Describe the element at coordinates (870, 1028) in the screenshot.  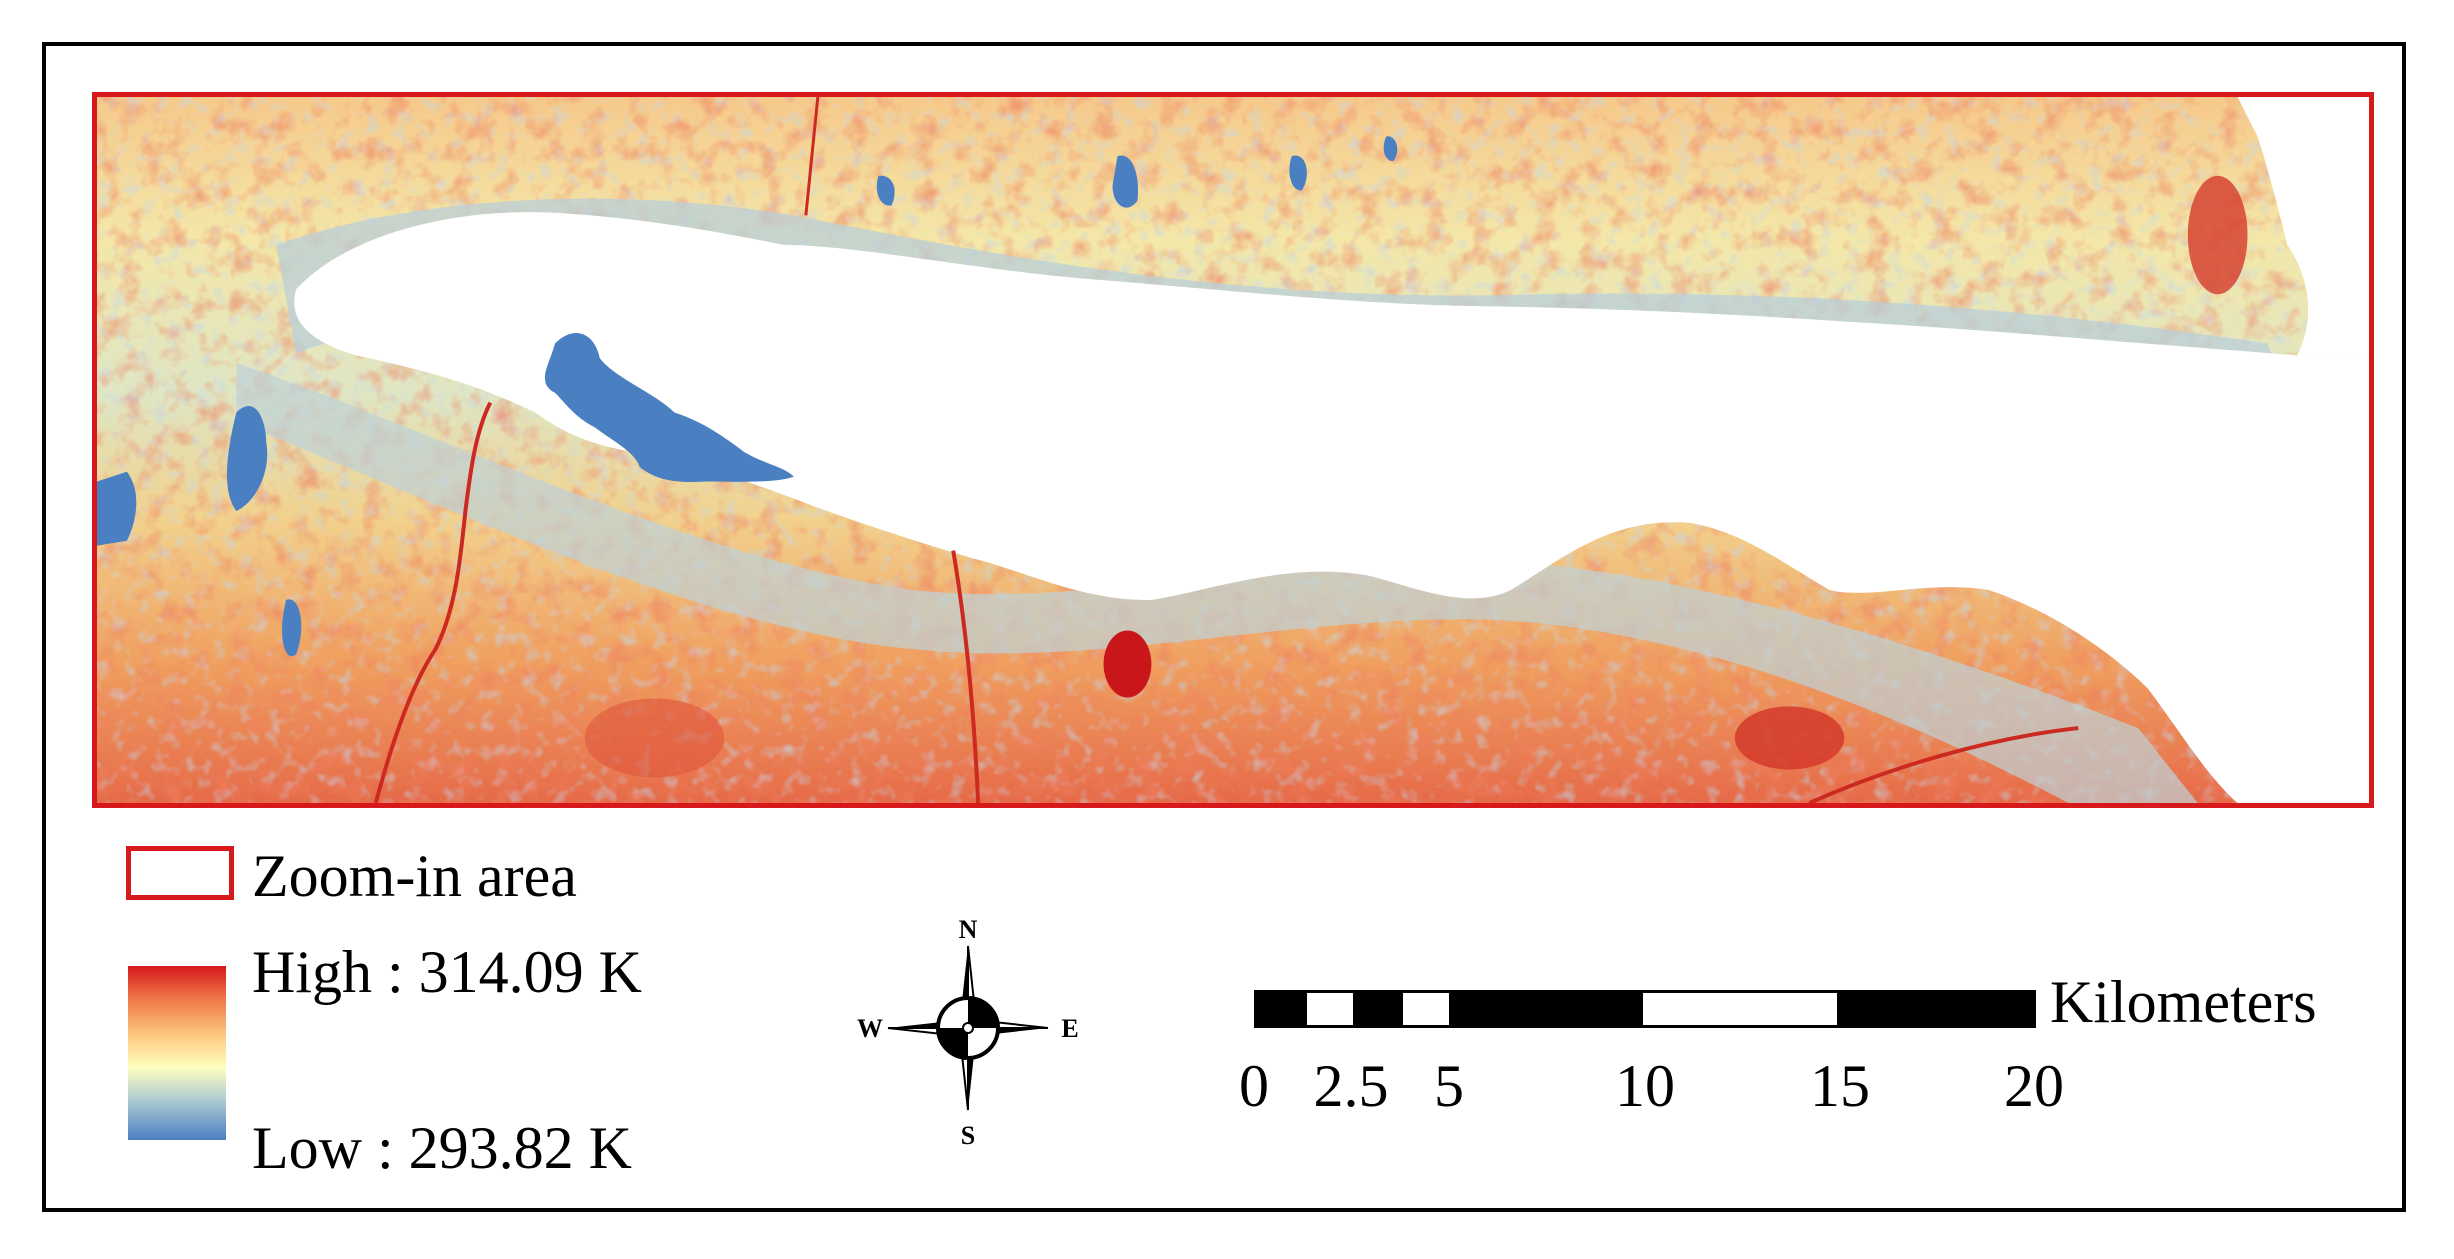
I see `compass-west-label: W` at that location.